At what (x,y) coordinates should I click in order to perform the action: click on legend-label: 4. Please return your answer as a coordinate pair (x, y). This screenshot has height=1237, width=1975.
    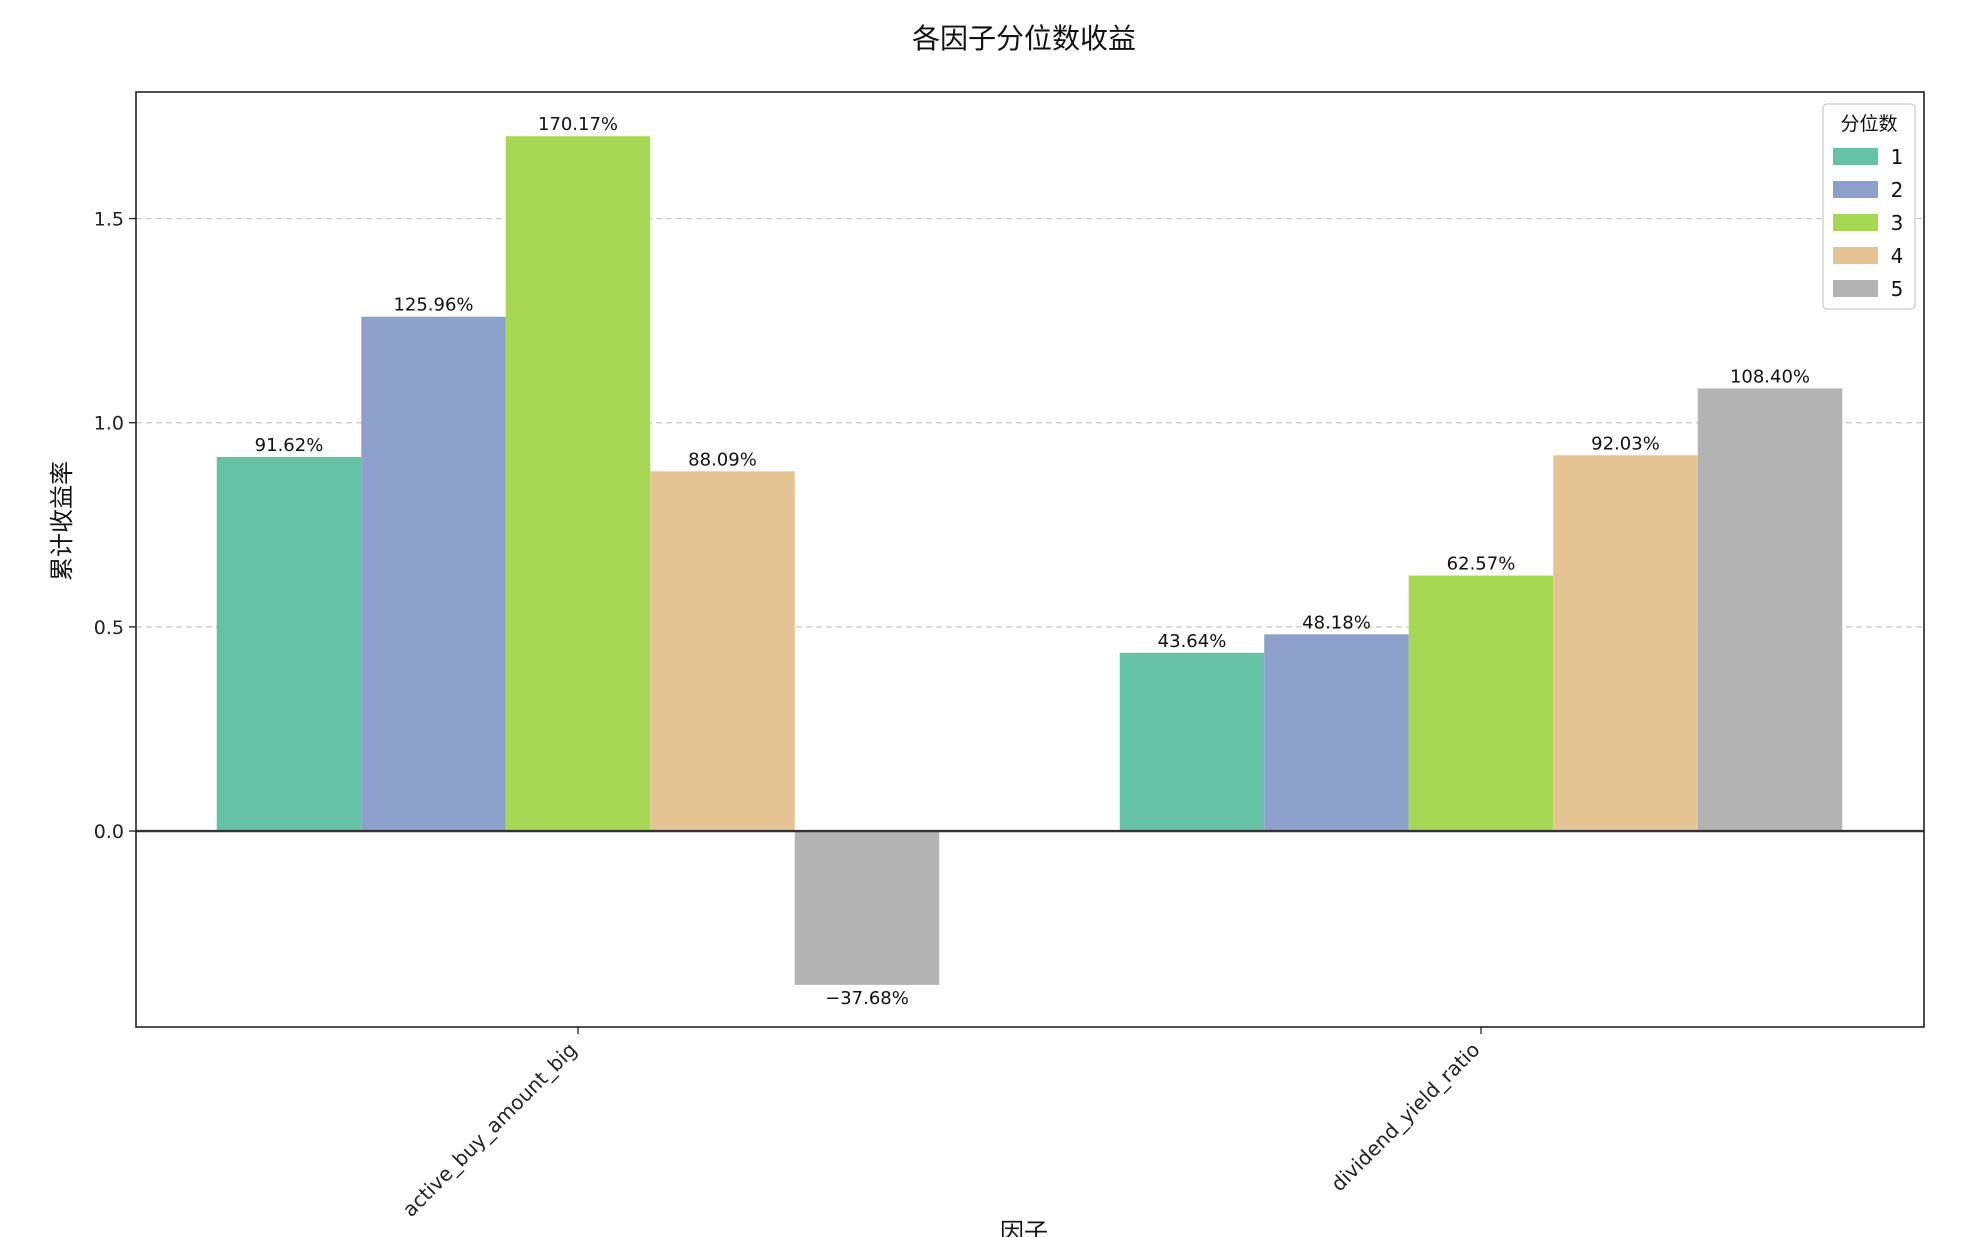
    Looking at the image, I should click on (1897, 256).